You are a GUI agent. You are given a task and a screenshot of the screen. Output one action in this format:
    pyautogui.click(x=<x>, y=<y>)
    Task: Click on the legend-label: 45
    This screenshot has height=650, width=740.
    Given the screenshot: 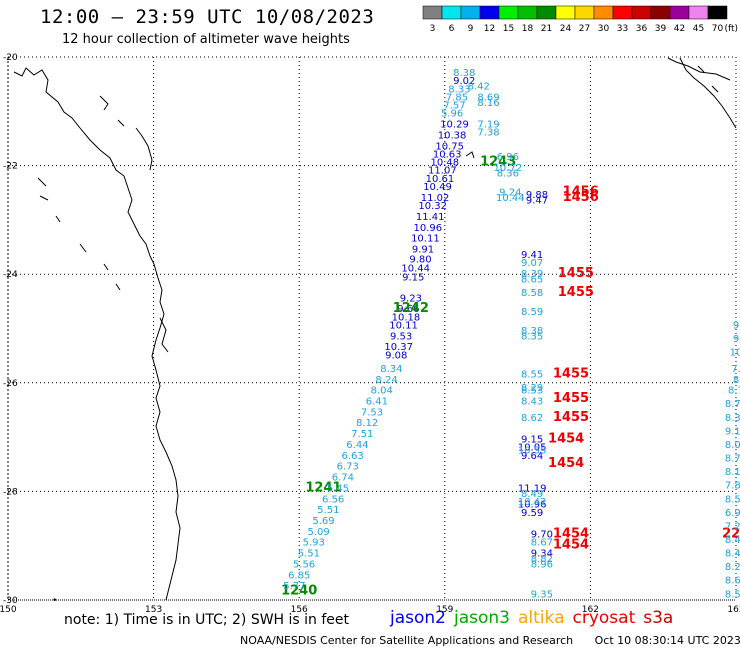 What is the action you would take?
    pyautogui.click(x=698, y=29)
    